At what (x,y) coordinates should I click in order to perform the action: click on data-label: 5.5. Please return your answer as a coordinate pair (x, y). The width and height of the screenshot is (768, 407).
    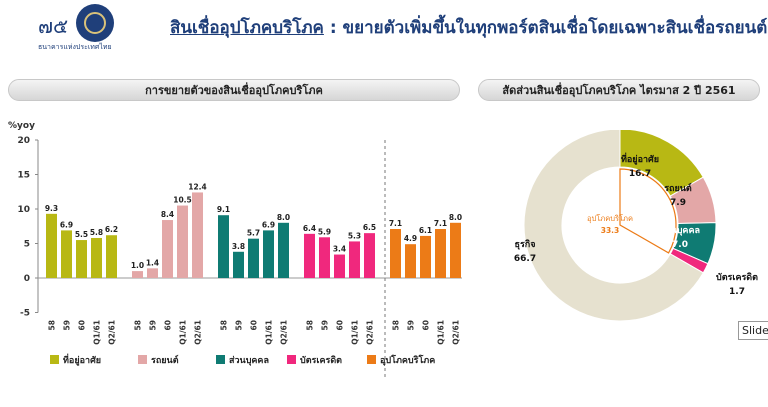
    Looking at the image, I should click on (81, 234).